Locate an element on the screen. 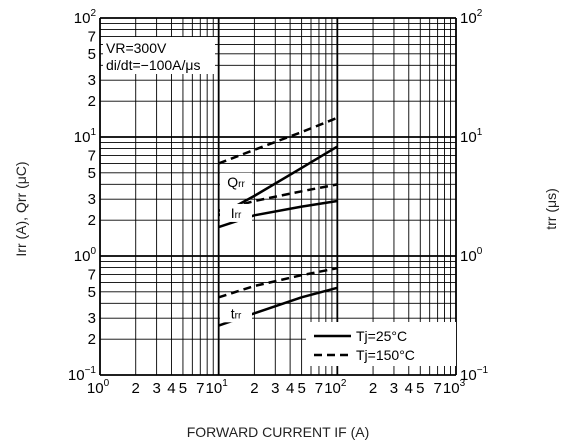  series-line-qrr-tj-150-c is located at coordinates (278, 140).